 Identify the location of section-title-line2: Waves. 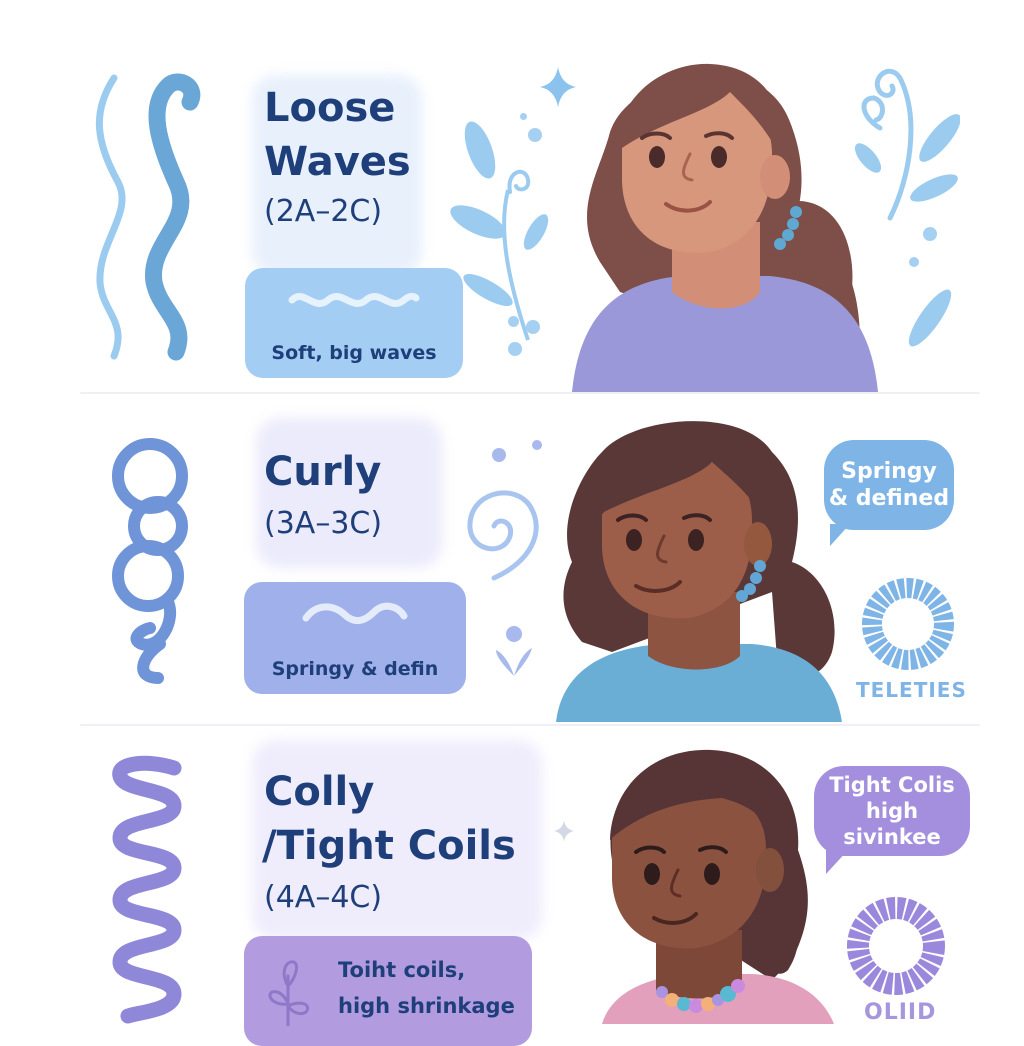
(337, 162).